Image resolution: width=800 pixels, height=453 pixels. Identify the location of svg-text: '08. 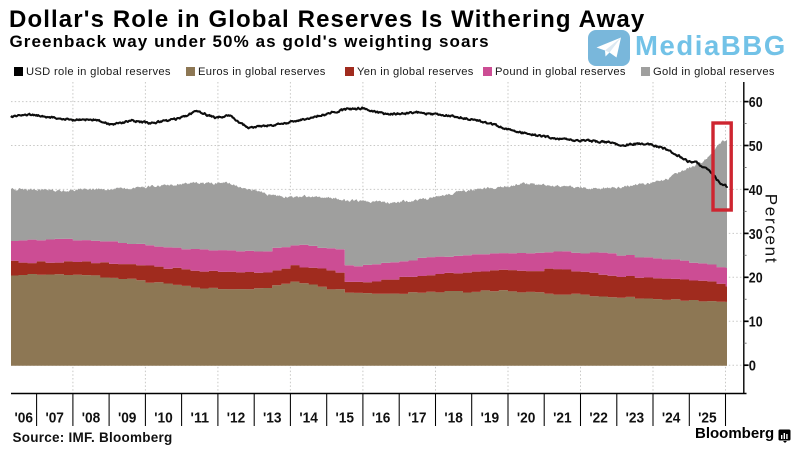
(91, 417).